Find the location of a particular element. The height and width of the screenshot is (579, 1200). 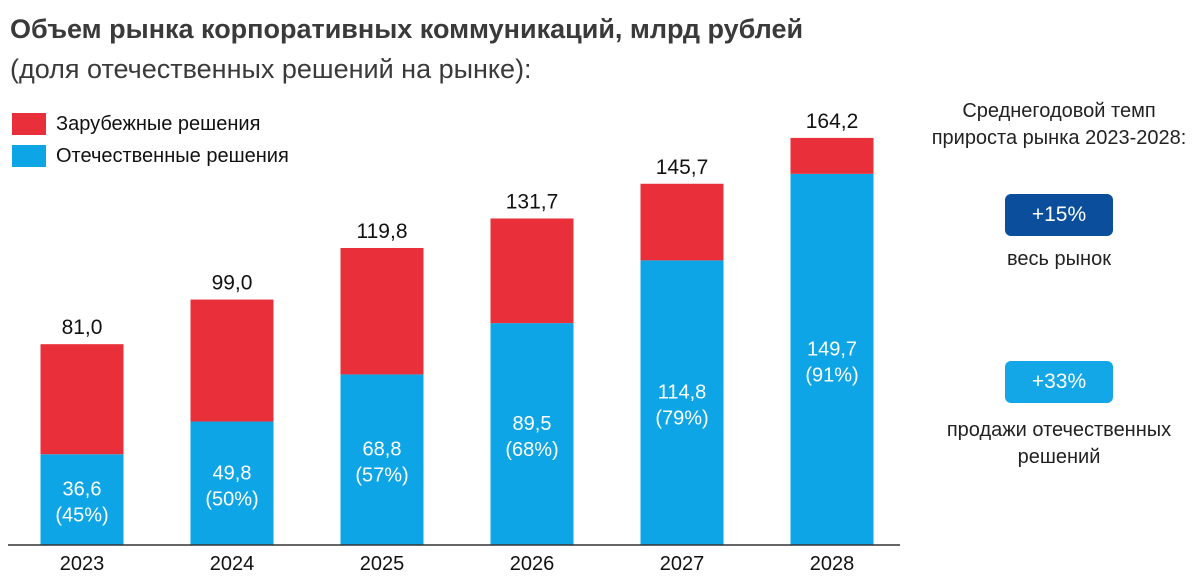

domestic-value-label-2024: 49,8 is located at coordinates (232, 473).